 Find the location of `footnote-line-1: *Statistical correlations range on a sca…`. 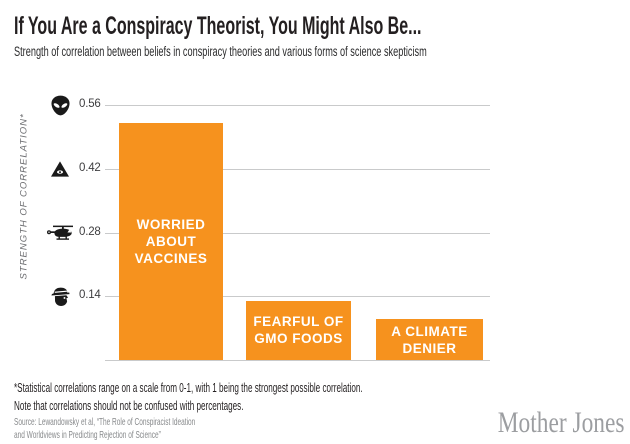

footnote-line-1: *Statistical correlations range on a sca… is located at coordinates (188, 388).